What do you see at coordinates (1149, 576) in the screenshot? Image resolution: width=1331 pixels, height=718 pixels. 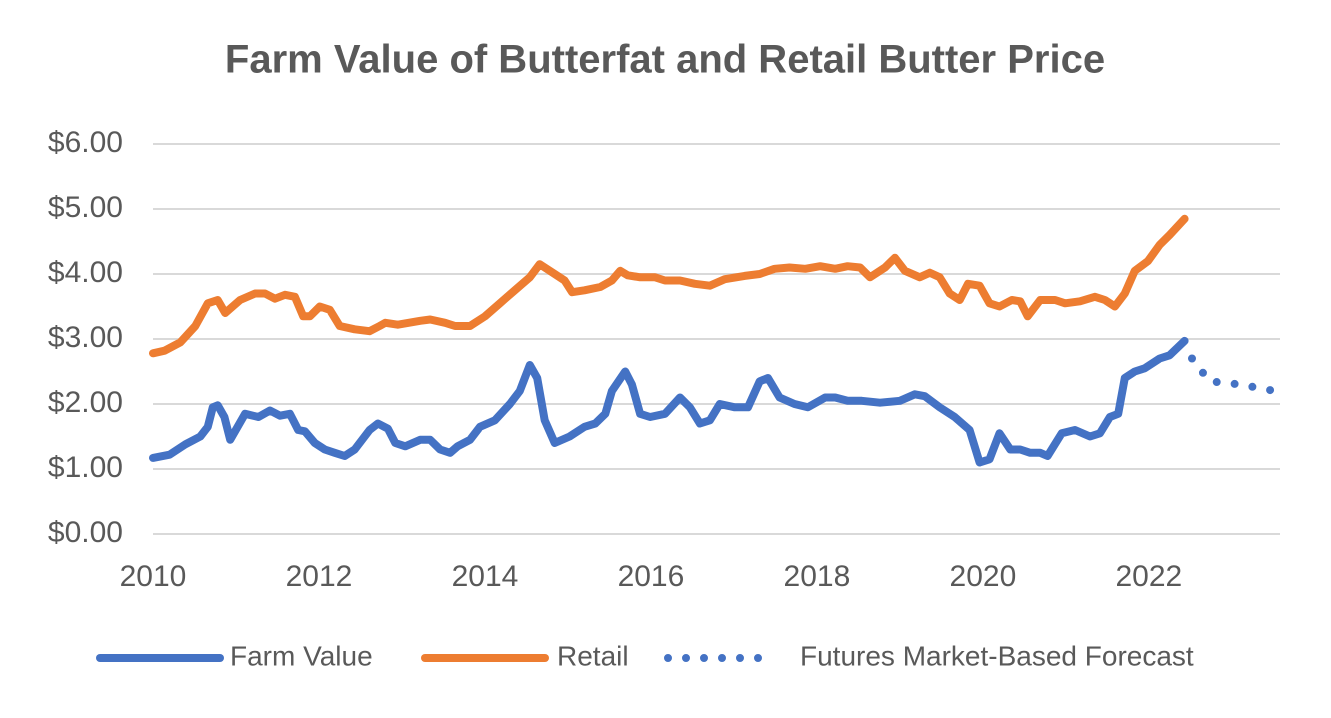 I see `x-tick-label: 2022` at bounding box center [1149, 576].